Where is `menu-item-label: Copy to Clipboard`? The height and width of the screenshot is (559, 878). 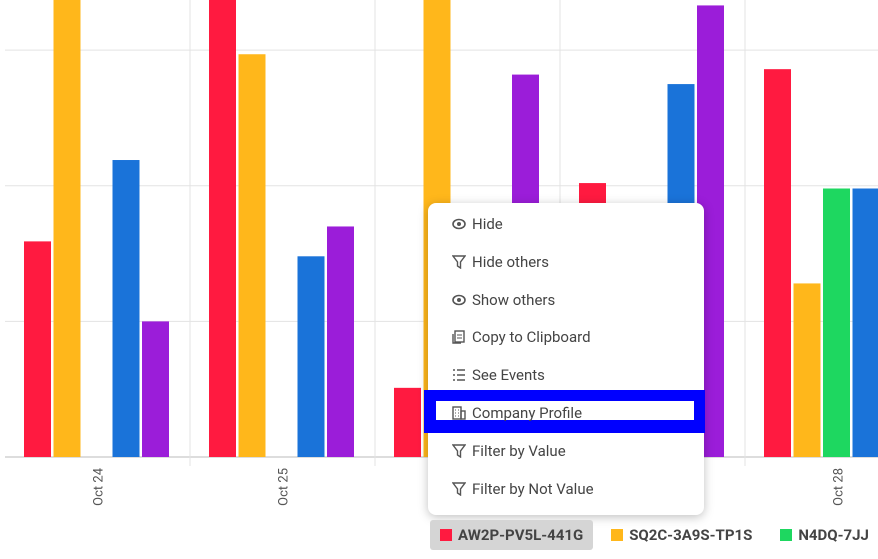 menu-item-label: Copy to Clipboard is located at coordinates (531, 337).